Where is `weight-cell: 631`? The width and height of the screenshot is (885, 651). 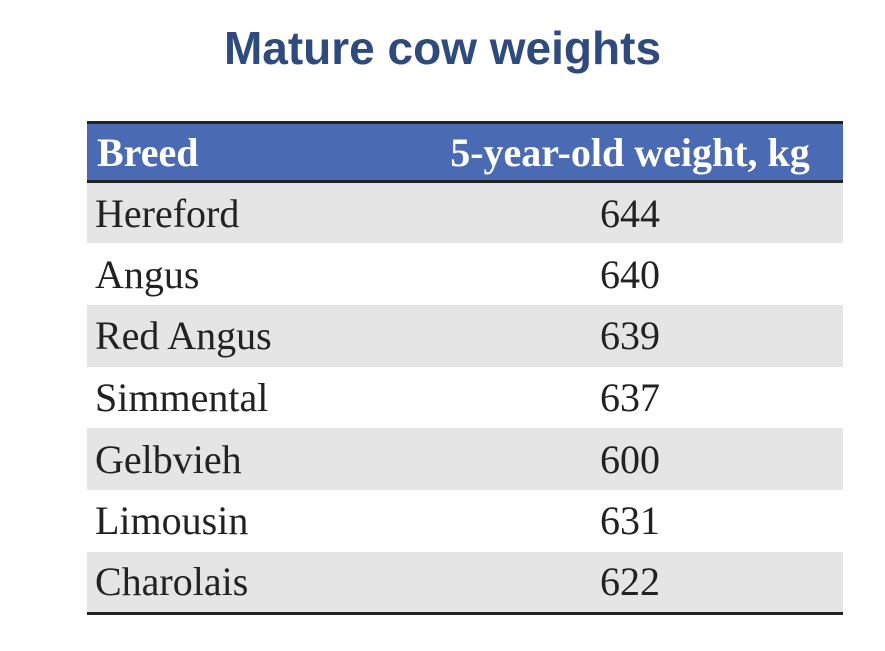
weight-cell: 631 is located at coordinates (630, 521).